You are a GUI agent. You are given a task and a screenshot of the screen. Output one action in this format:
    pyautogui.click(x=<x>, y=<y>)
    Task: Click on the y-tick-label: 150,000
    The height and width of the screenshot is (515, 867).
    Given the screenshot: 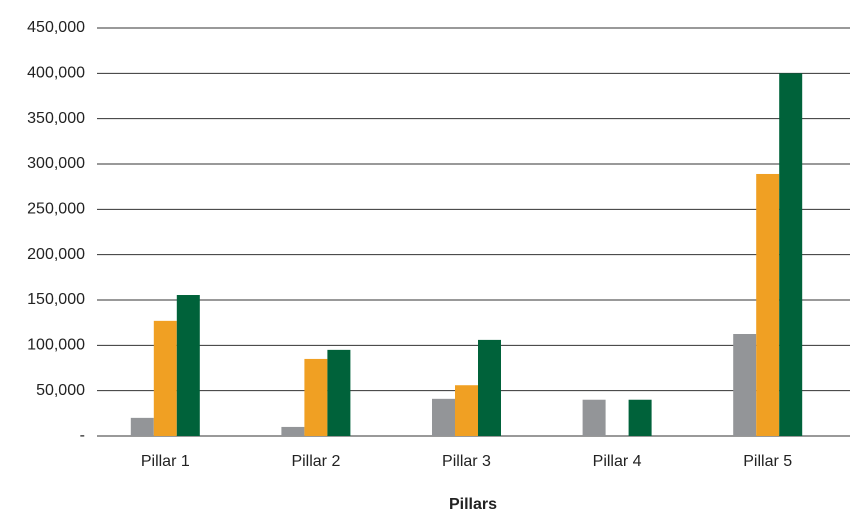 What is the action you would take?
    pyautogui.click(x=56, y=299)
    